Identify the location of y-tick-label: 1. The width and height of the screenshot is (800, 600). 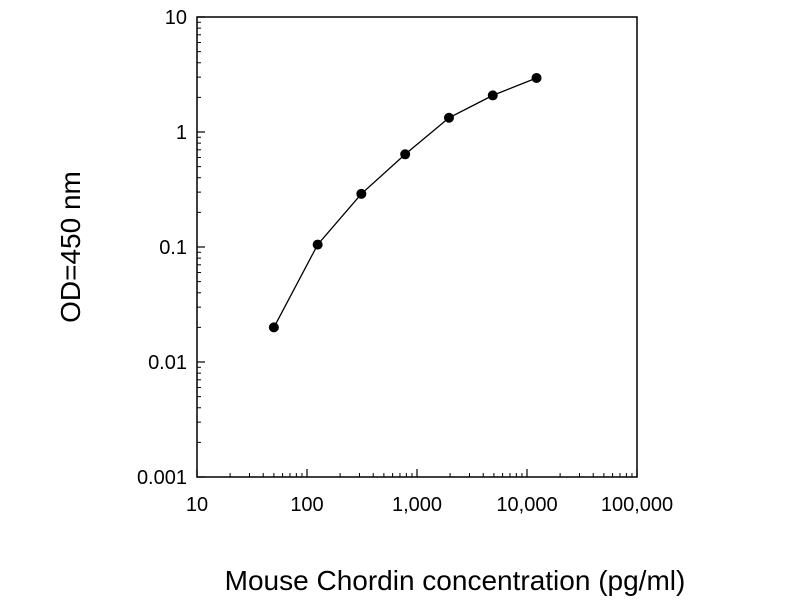
(181, 133).